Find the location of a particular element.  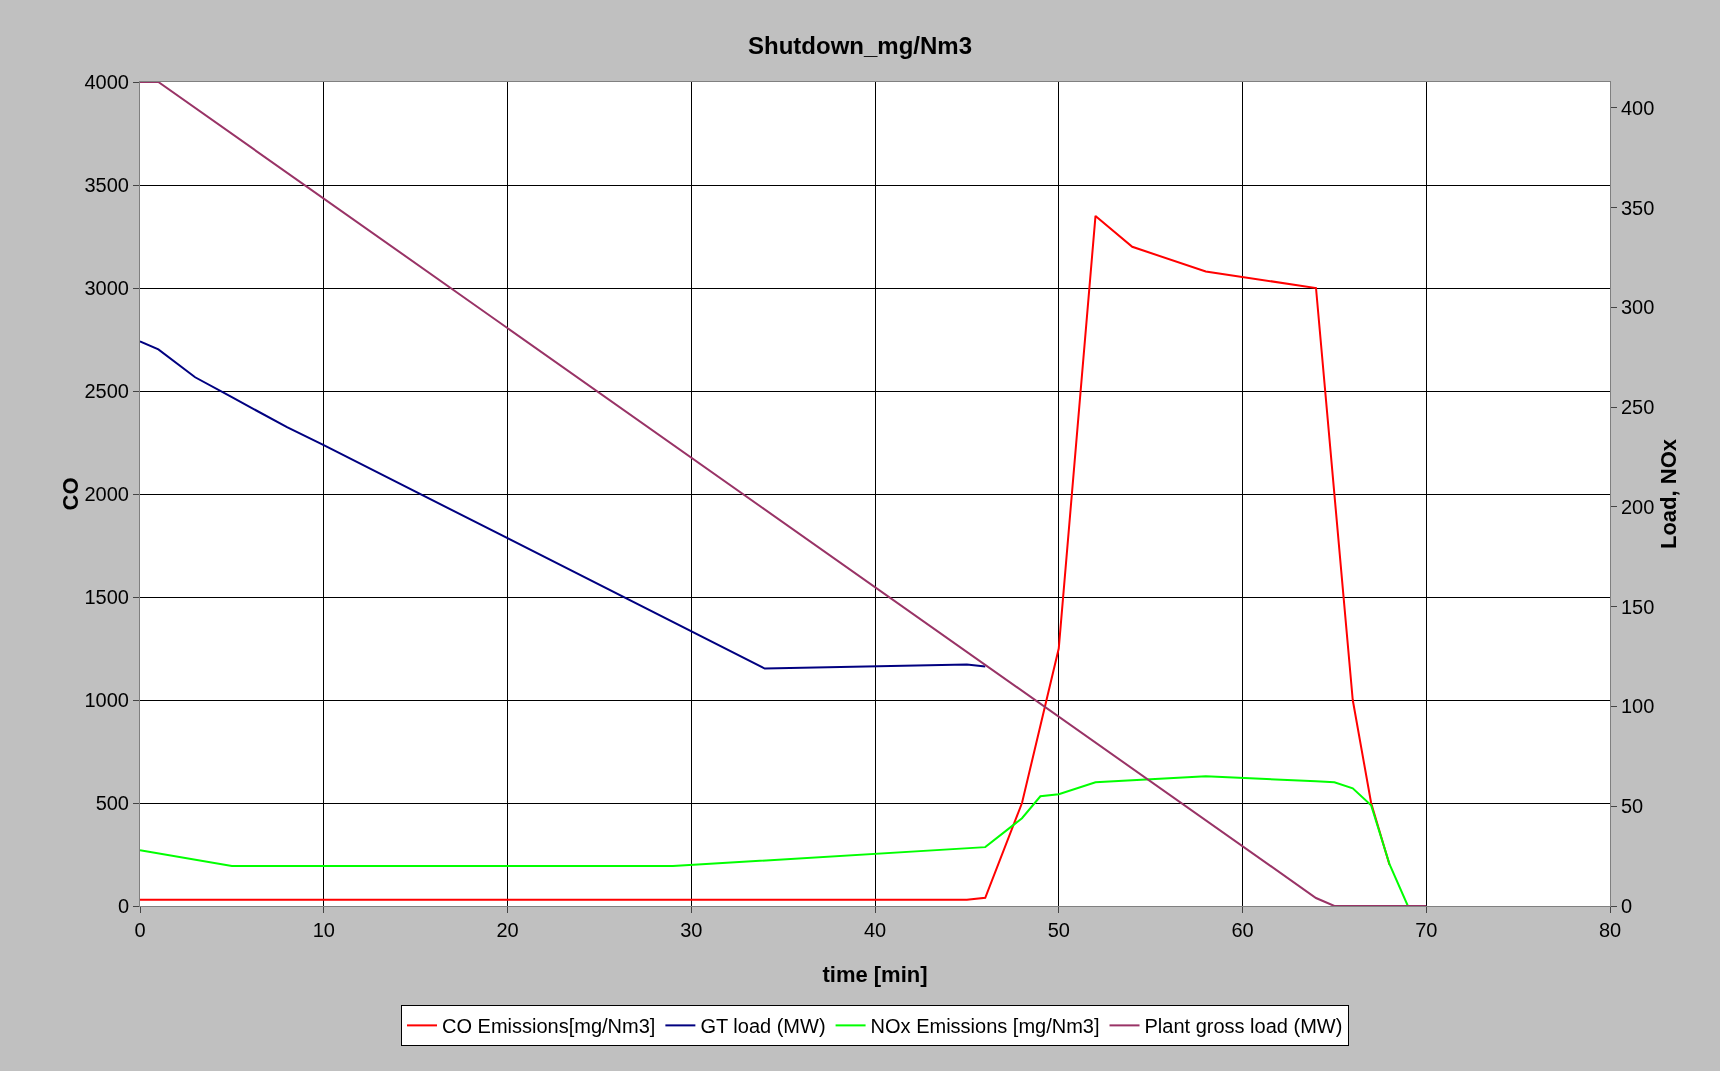

x-tick-label: 70 is located at coordinates (1426, 930).